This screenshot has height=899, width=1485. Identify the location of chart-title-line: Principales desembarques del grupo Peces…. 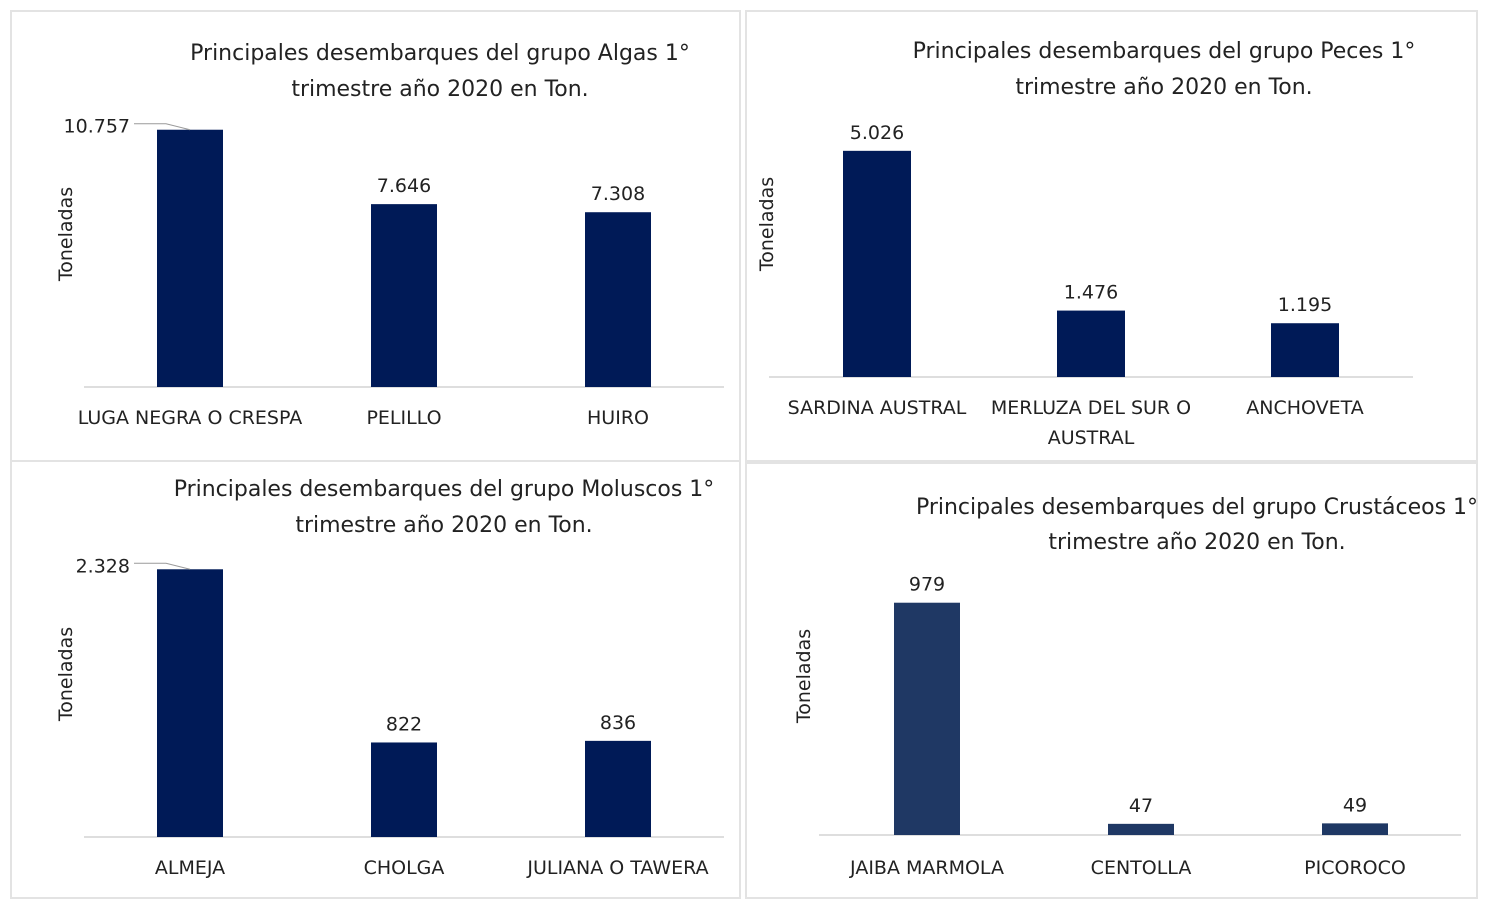
(1164, 51).